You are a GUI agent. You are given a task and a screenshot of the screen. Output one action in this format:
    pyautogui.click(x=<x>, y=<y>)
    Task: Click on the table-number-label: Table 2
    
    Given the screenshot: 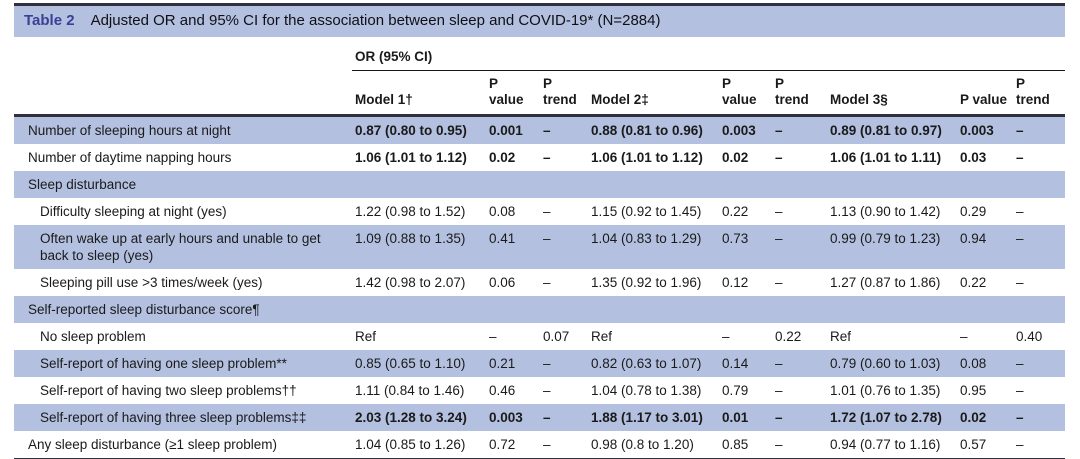 What is the action you would take?
    pyautogui.click(x=49, y=20)
    